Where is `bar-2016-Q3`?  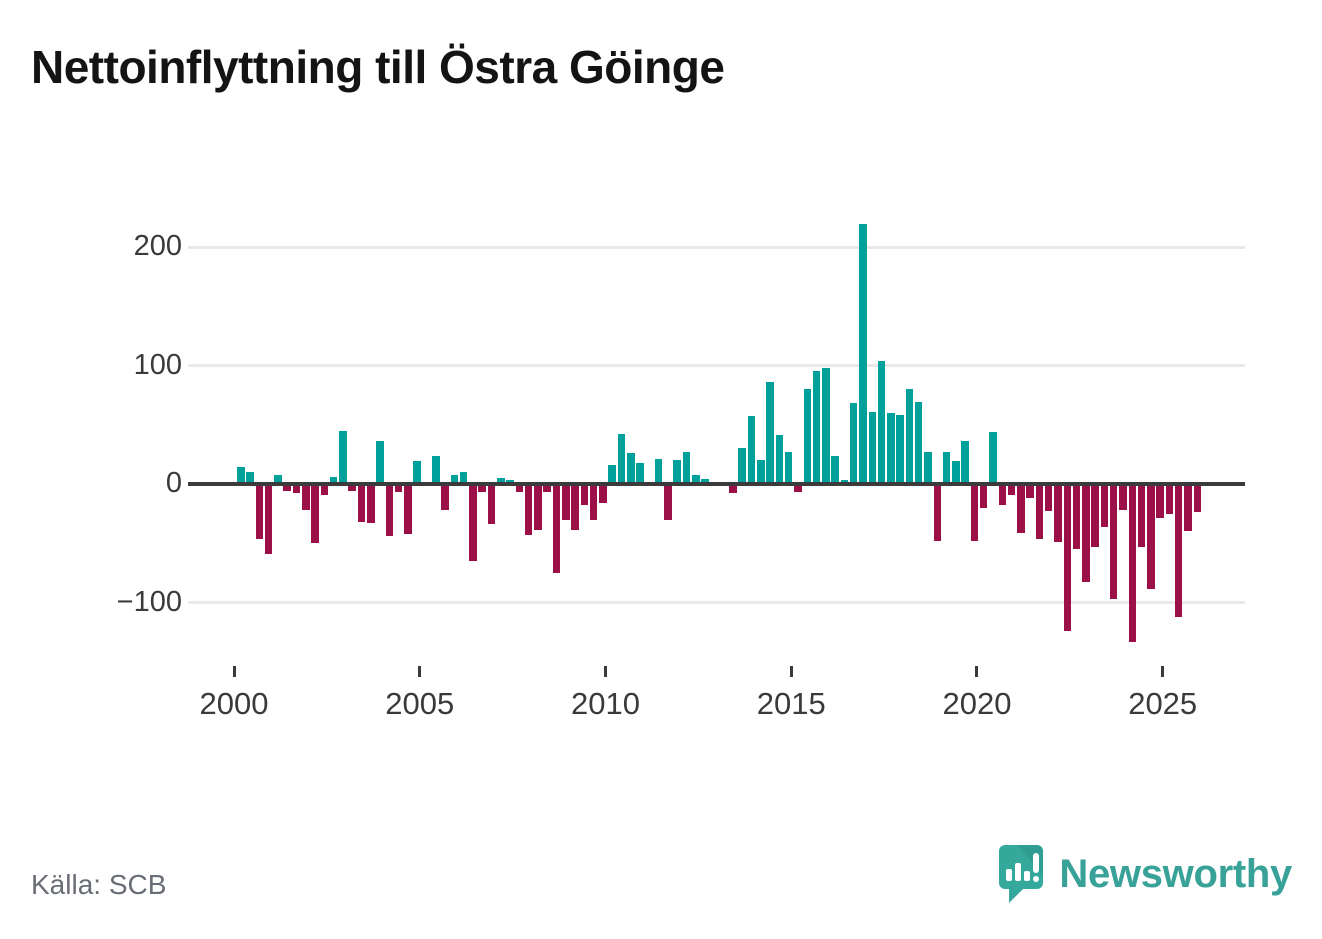 bar-2016-Q3 is located at coordinates (853, 443).